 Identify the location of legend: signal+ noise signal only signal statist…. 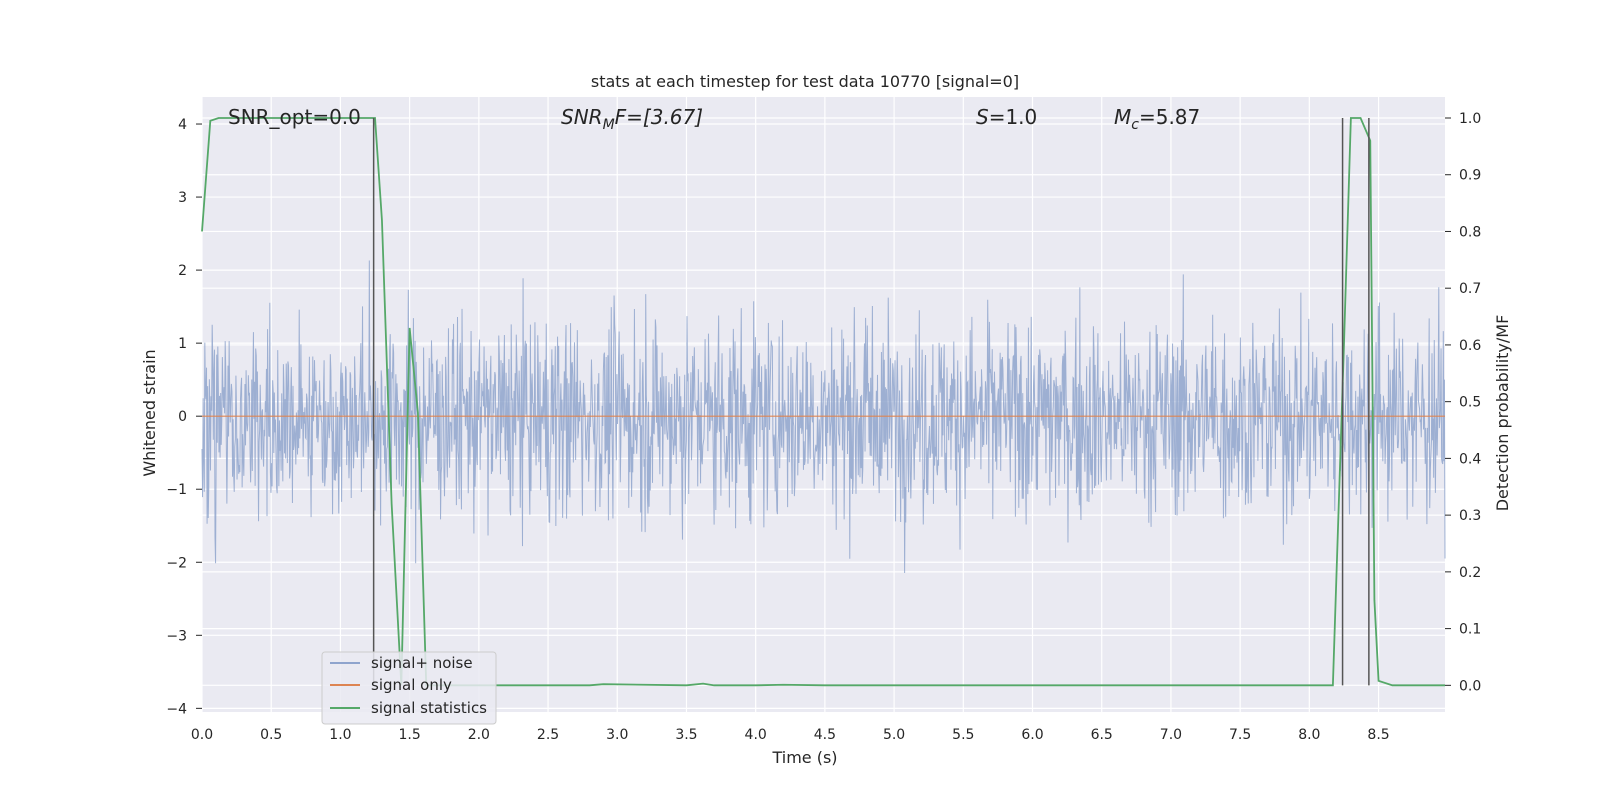
(409, 688).